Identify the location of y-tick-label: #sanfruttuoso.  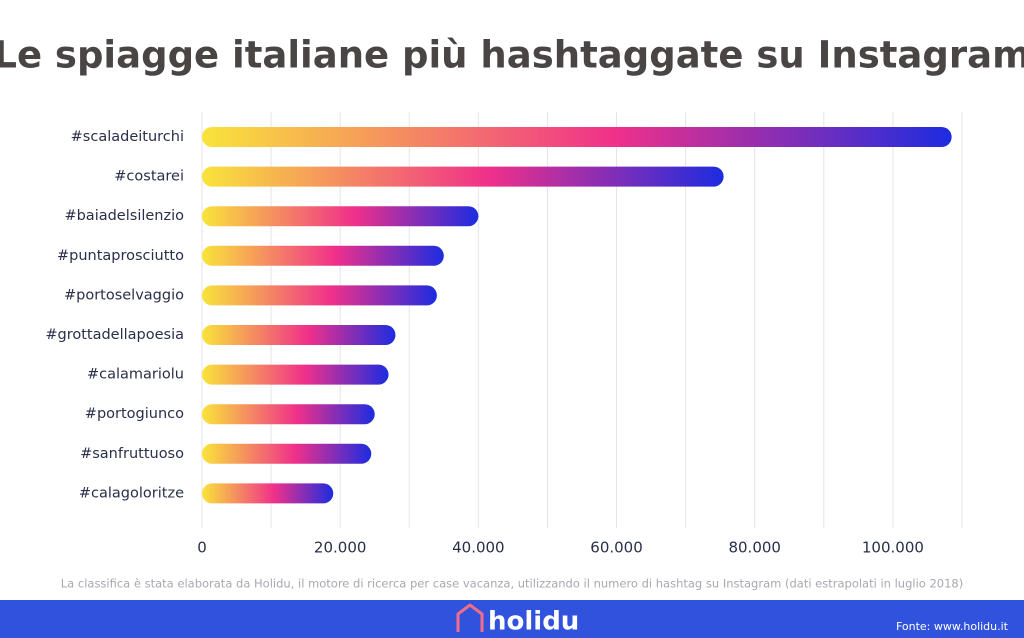
(132, 454).